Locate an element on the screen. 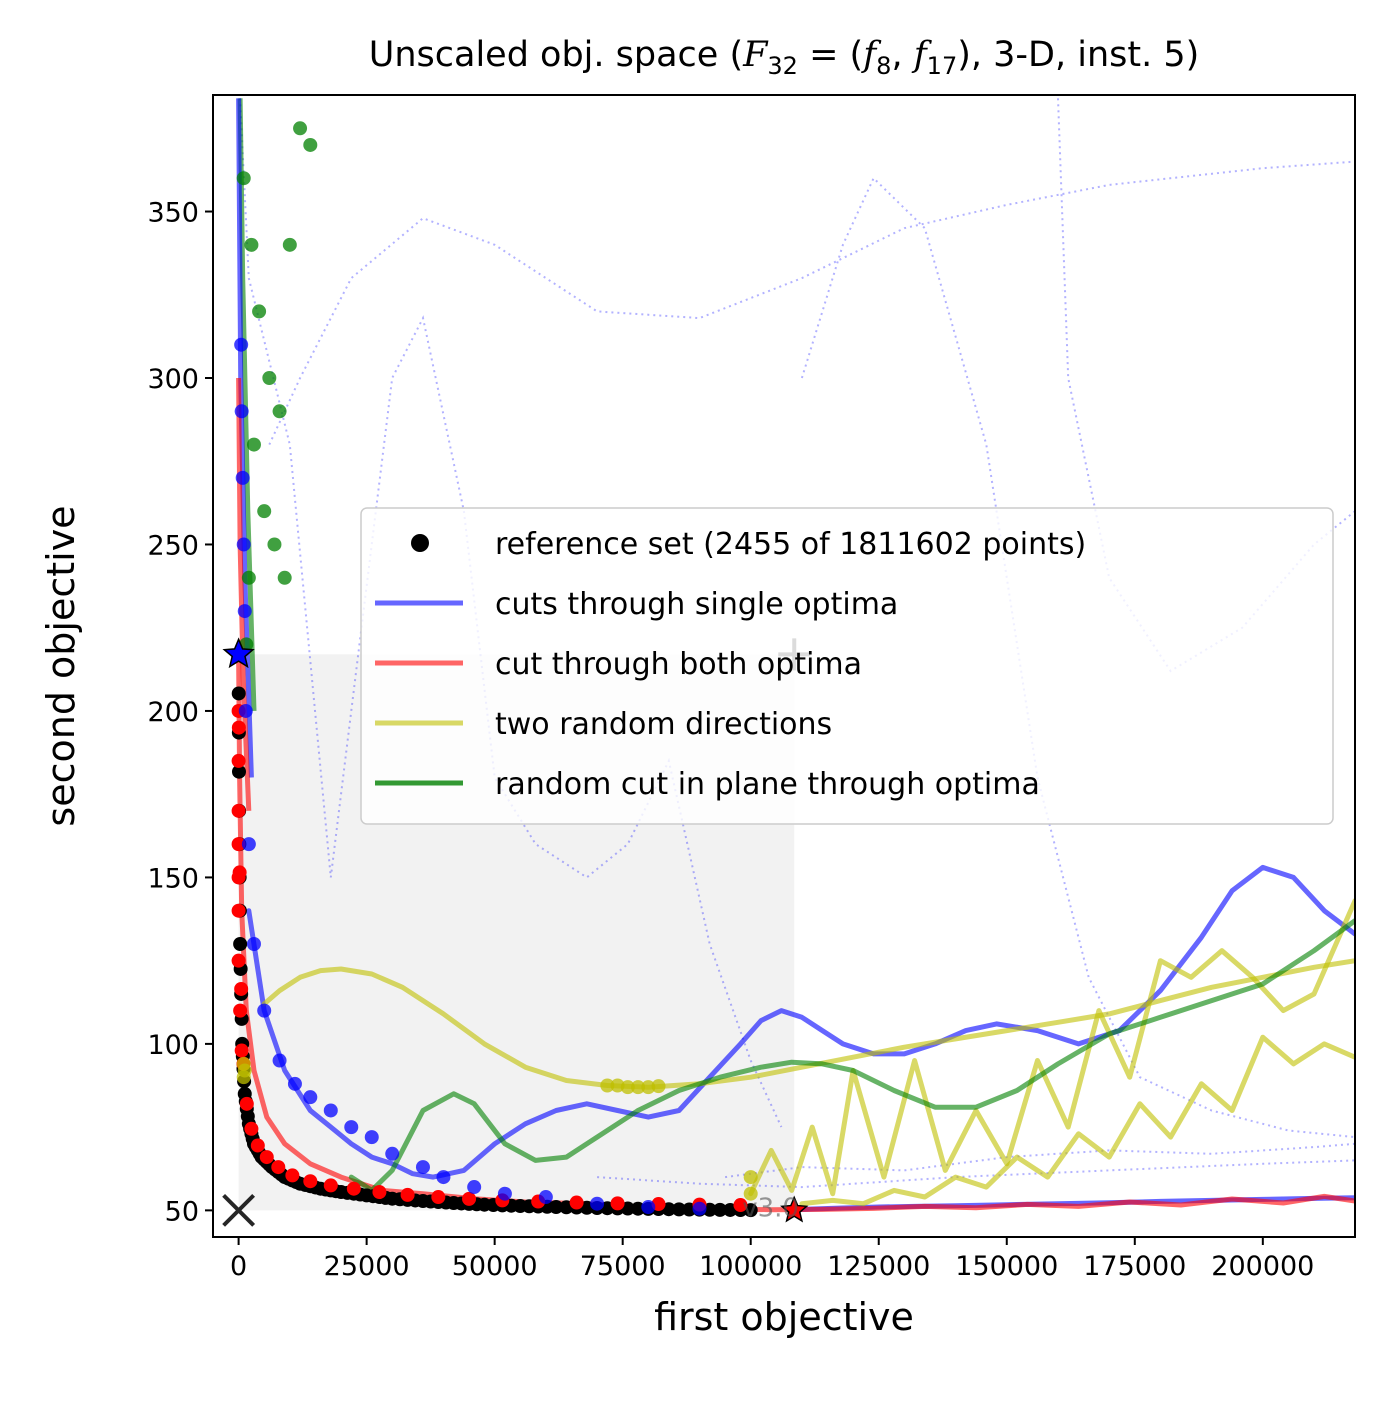 Image resolution: width=1395 pixels, height=1410 pixels. y-tick-label: 300 is located at coordinates (173, 379).